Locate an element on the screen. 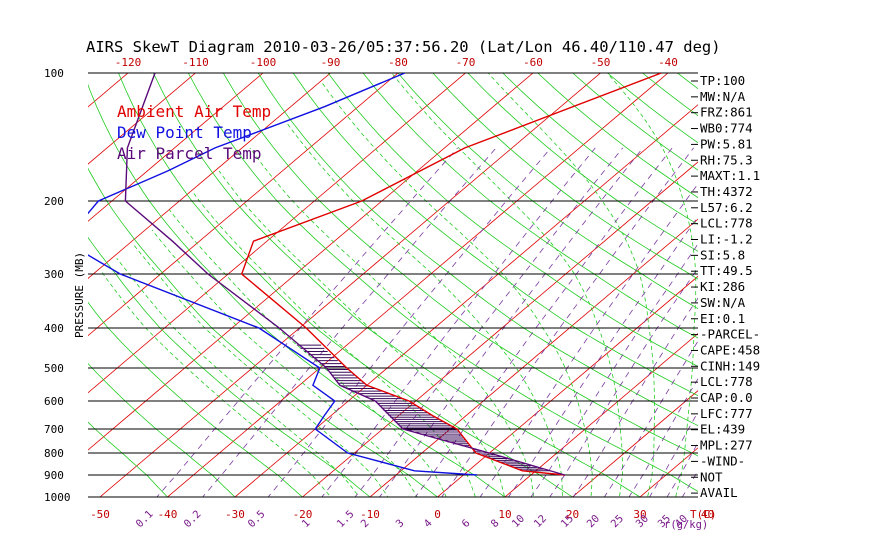 The image size is (870, 560). mixing-ratio-label: 12 is located at coordinates (540, 521).